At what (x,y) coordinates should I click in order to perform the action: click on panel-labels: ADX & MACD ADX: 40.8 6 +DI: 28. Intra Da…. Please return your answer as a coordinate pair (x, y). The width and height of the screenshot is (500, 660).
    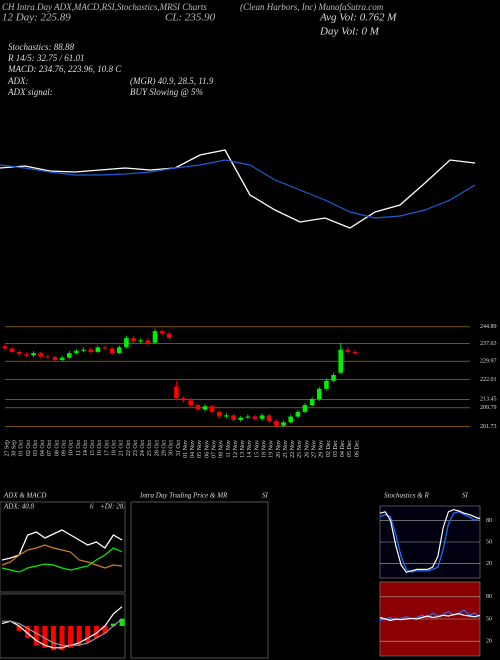
    Looking at the image, I should click on (236, 501).